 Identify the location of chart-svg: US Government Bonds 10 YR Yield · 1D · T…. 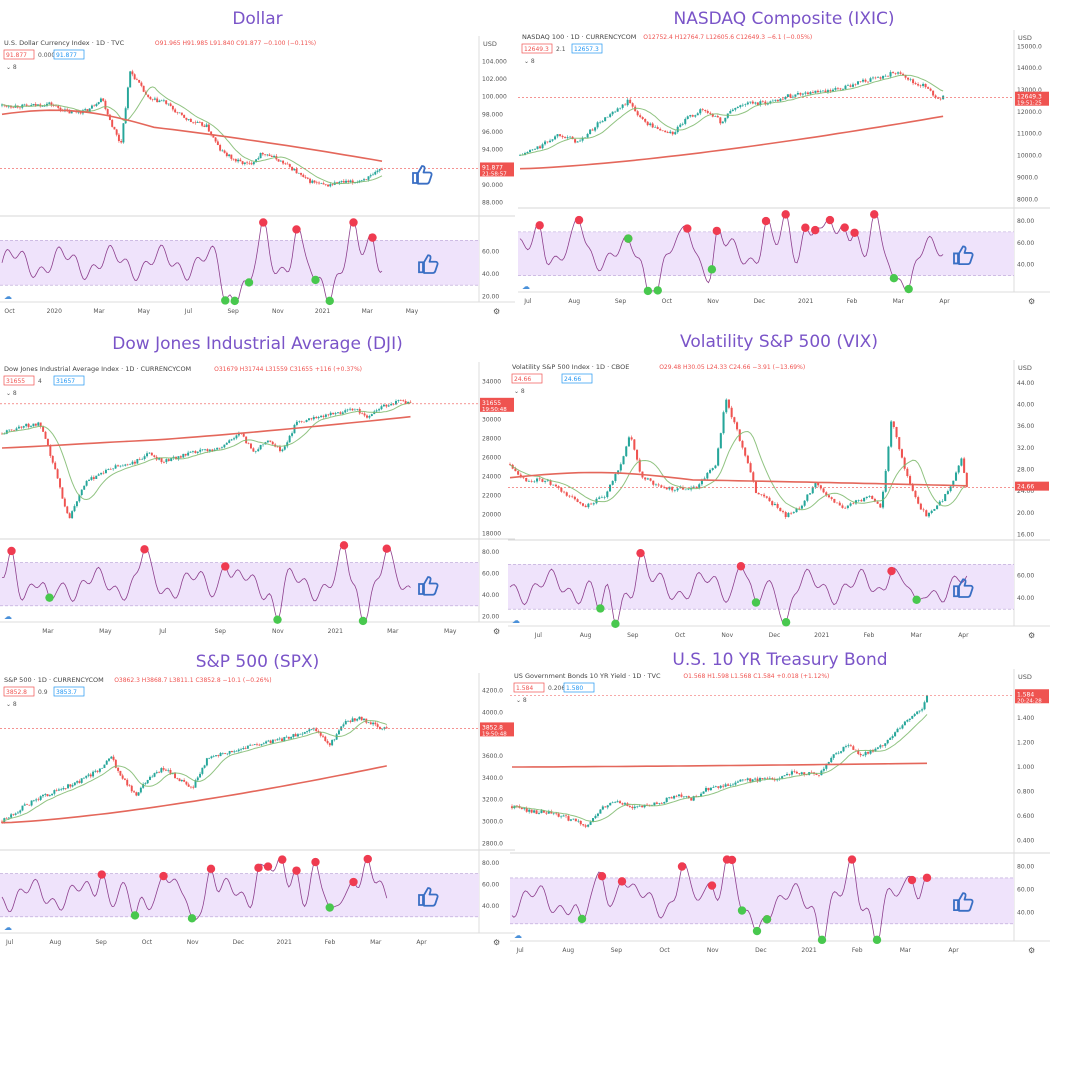
(780, 812).